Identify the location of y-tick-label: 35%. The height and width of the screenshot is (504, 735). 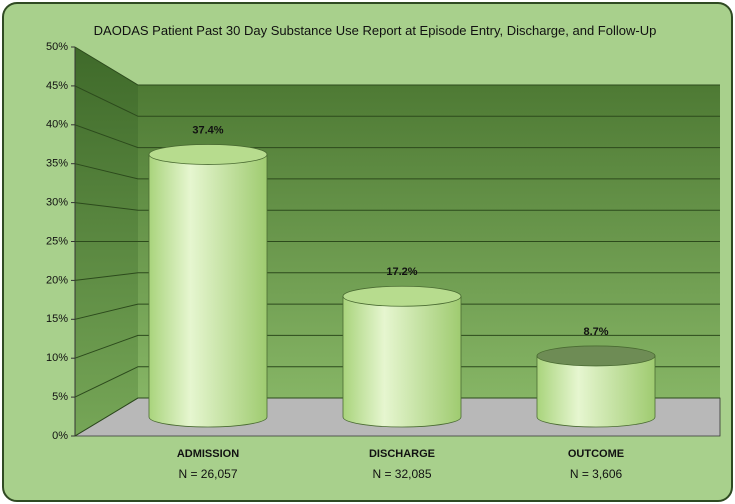
(57, 164).